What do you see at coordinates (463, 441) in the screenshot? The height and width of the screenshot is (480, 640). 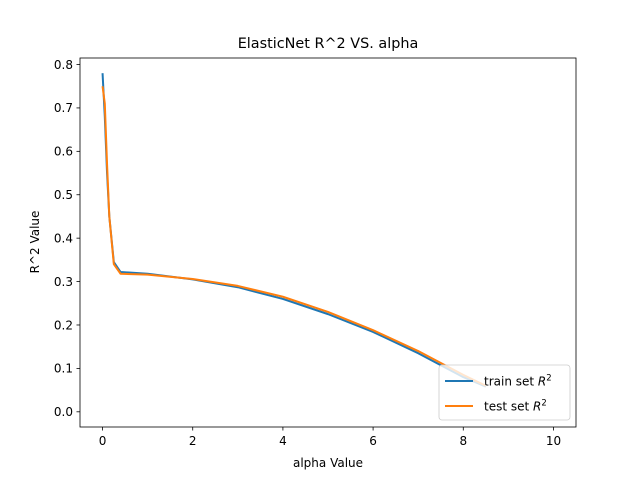 I see `x-tick-label: 8` at bounding box center [463, 441].